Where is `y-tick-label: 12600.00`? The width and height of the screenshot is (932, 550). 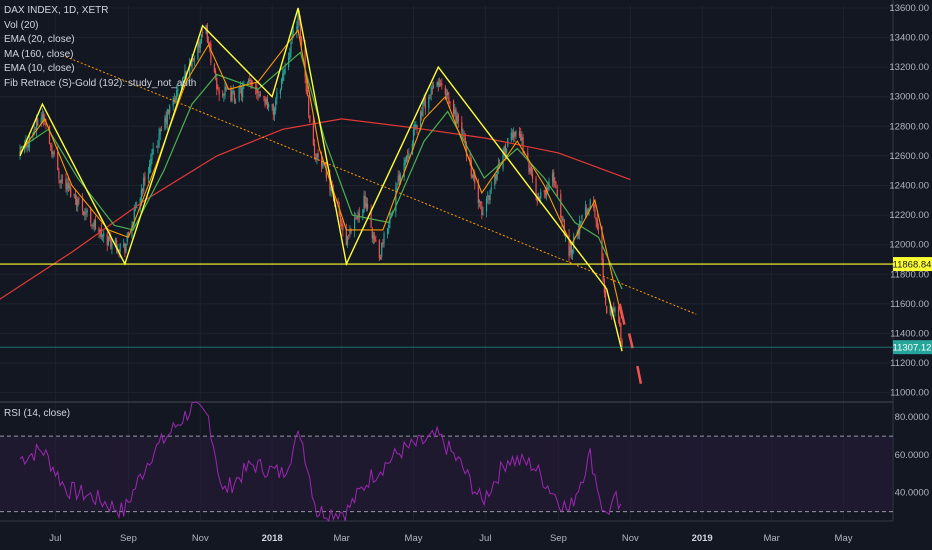
y-tick-label: 12600.00 is located at coordinates (909, 156).